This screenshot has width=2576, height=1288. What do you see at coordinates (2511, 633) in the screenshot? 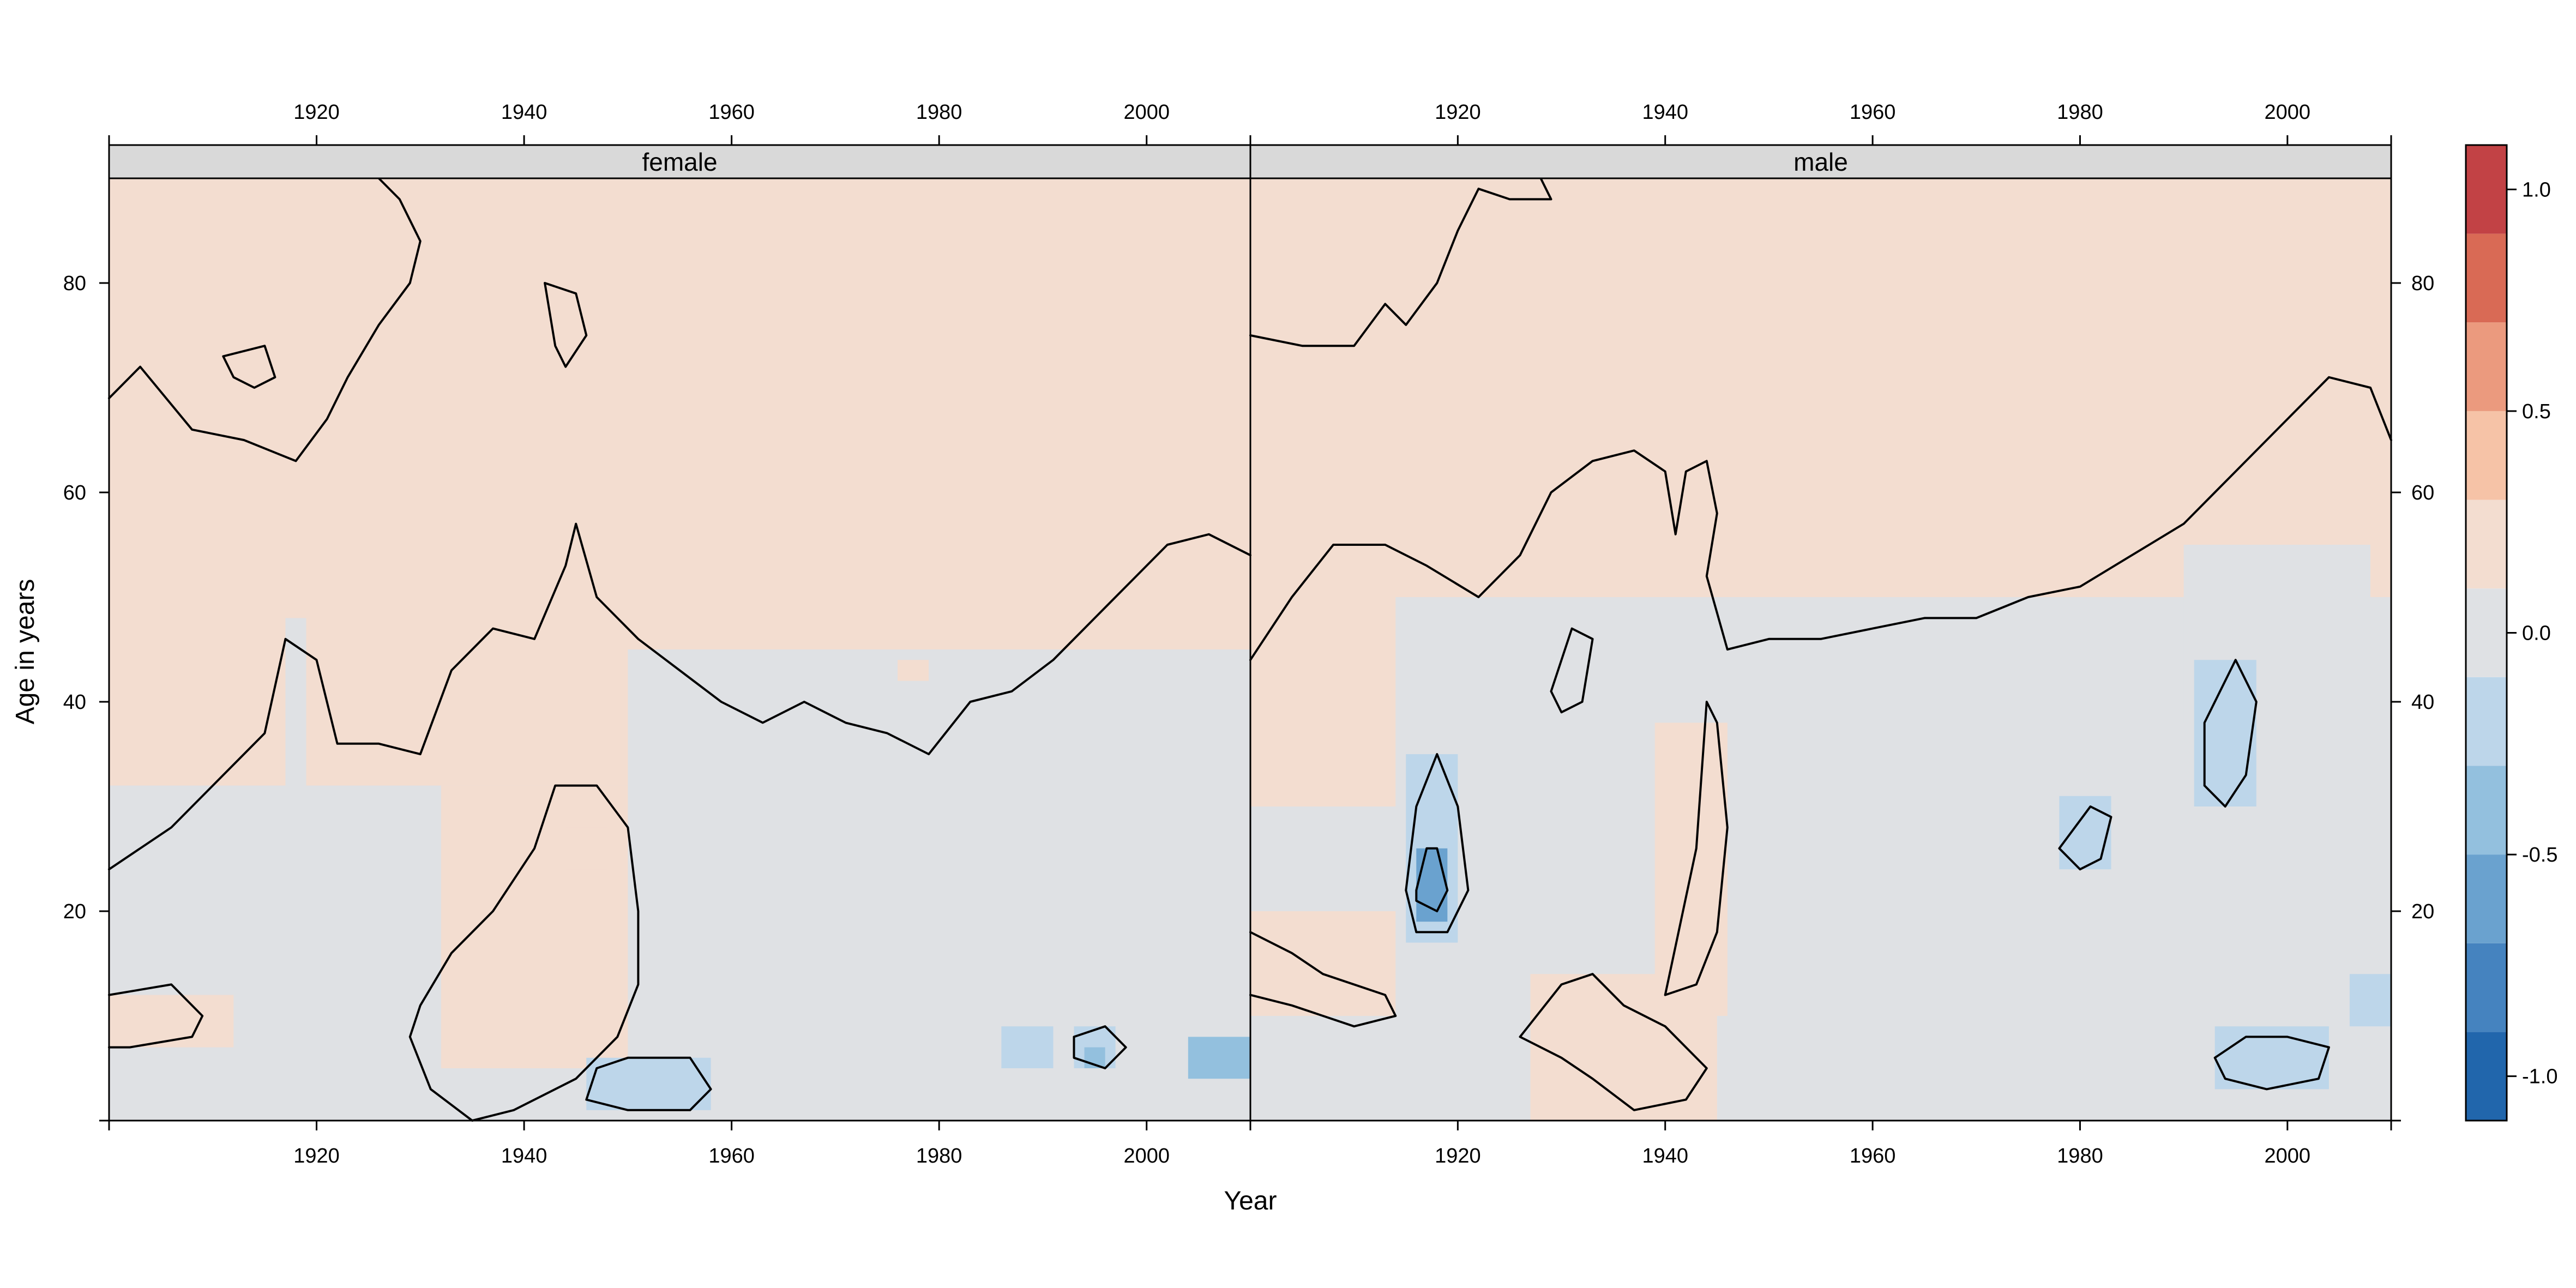
I see `colorbar: -1.0 -0.5 0.0 0.5 1.0` at bounding box center [2511, 633].